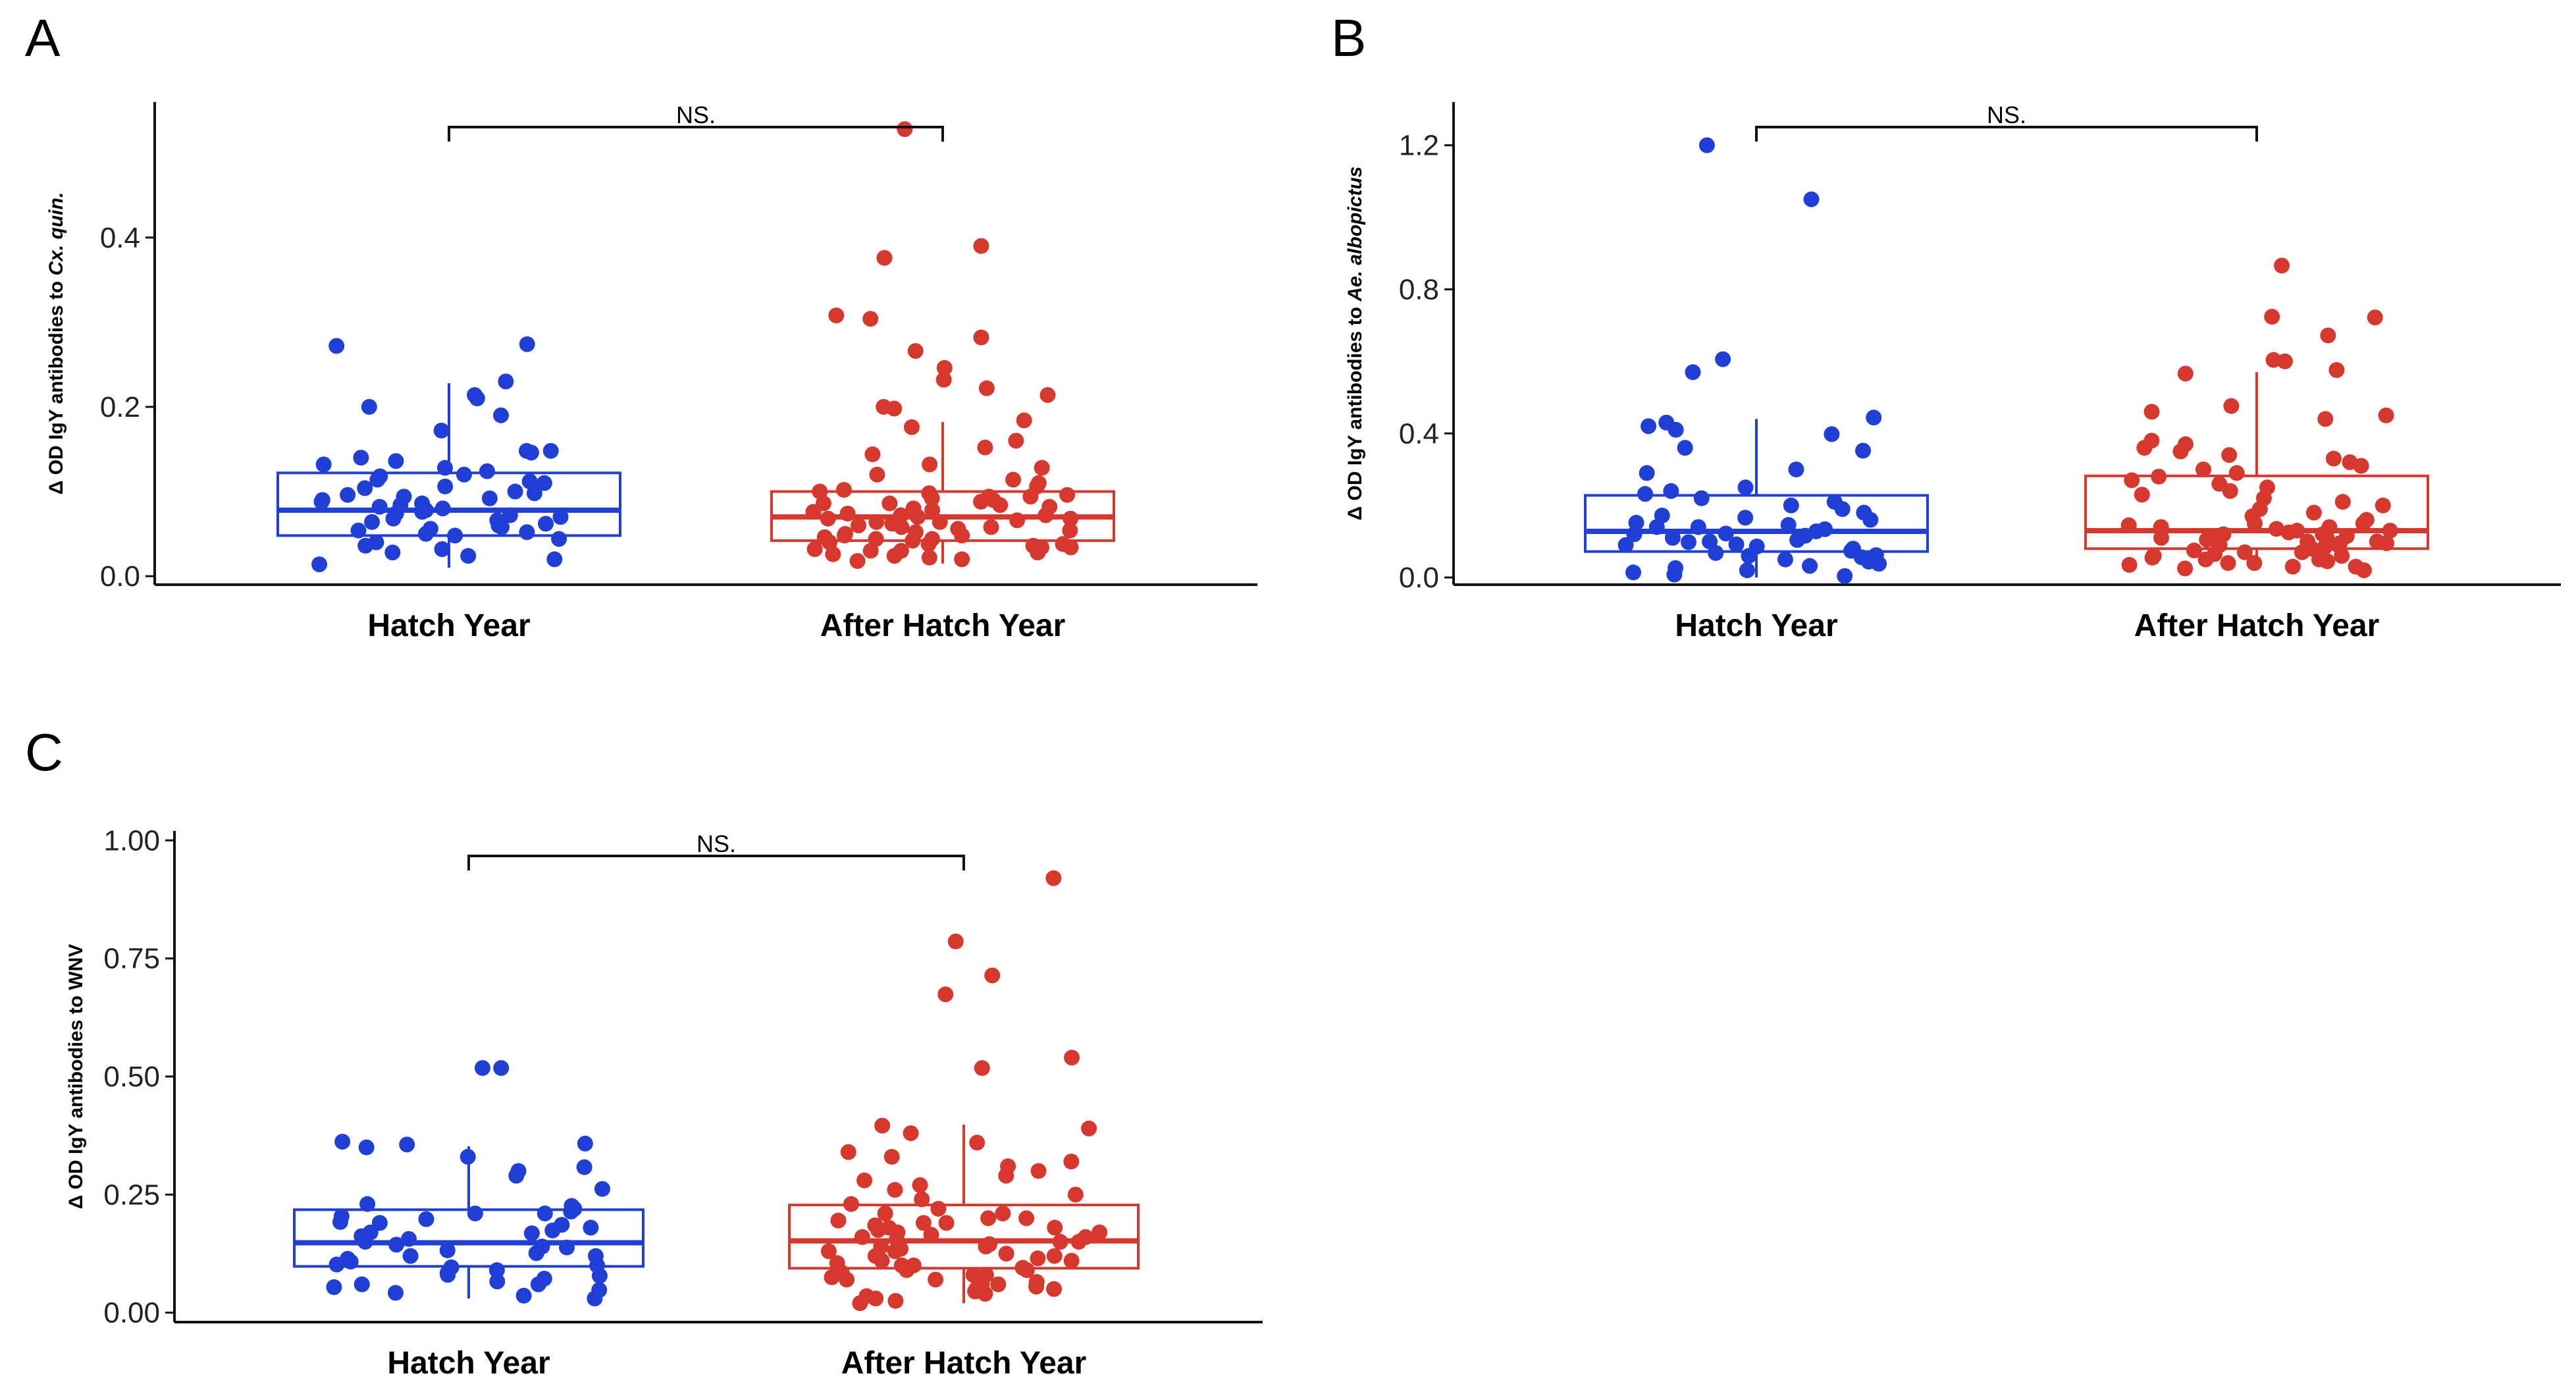 The image size is (2576, 1384). Describe the element at coordinates (2257, 625) in the screenshot. I see `x-category-label: After Hatch Year` at that location.